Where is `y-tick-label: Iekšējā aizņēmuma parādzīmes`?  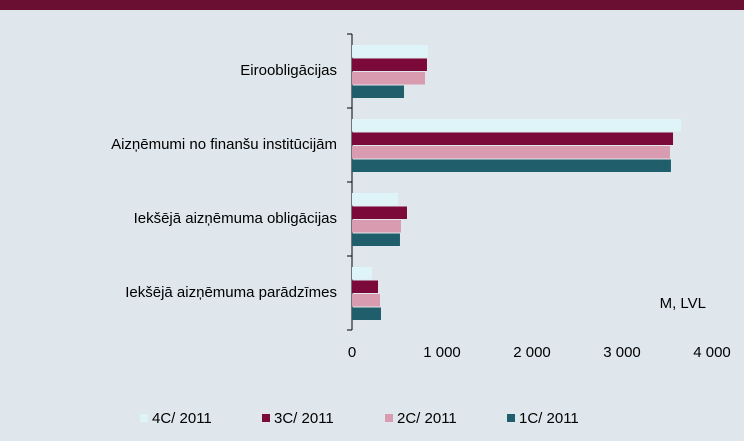
y-tick-label: Iekšējā aizņēmuma parādzīmes is located at coordinates (231, 292).